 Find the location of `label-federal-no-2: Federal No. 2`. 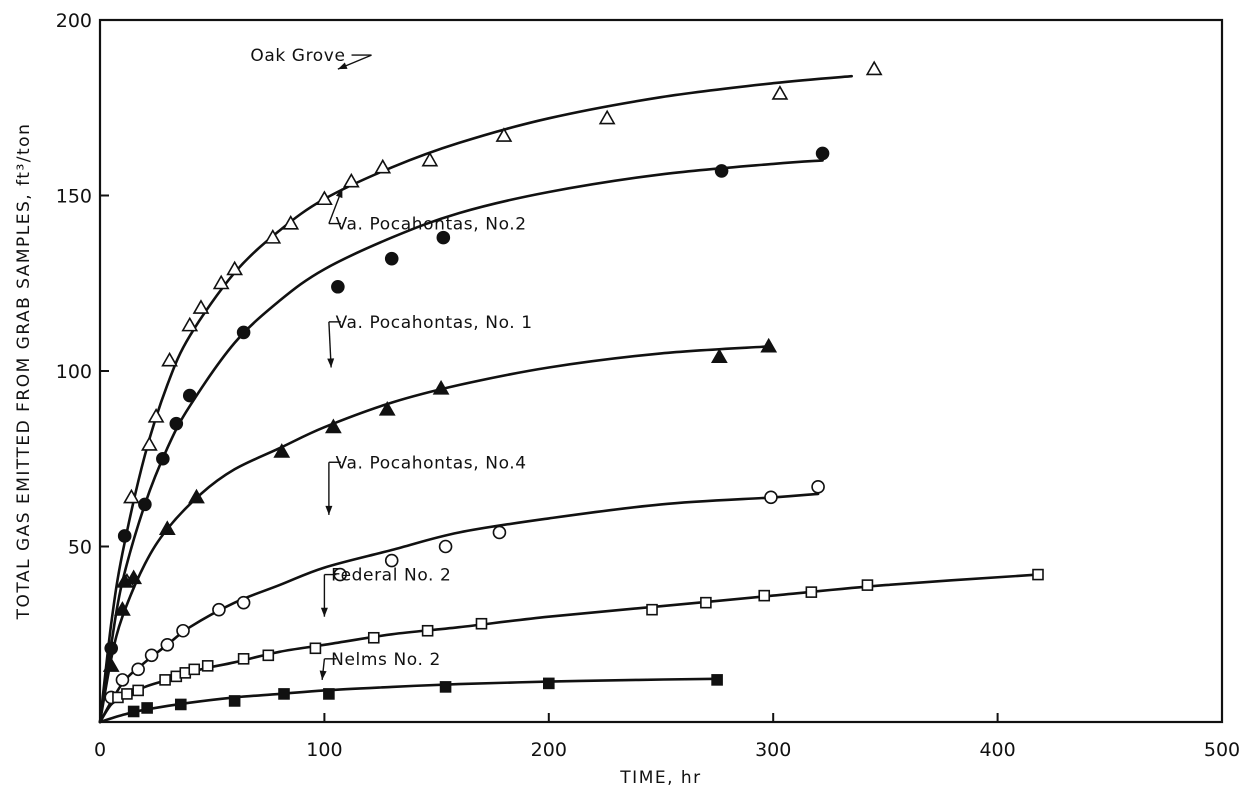

label-federal-no-2: Federal No. 2 is located at coordinates (391, 576).